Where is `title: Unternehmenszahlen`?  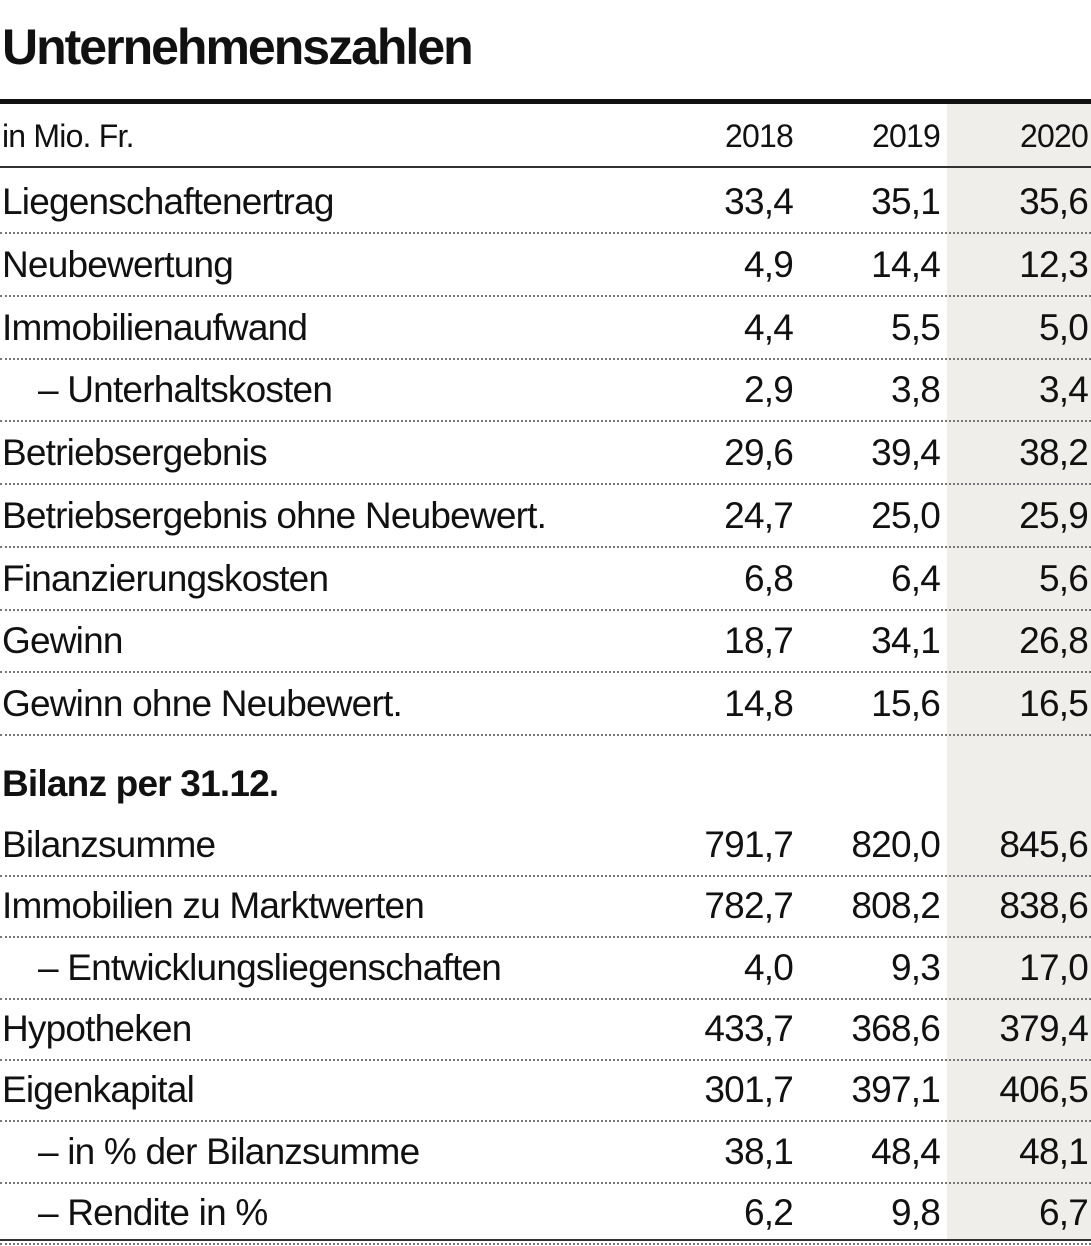 title: Unternehmenszahlen is located at coordinates (238, 47).